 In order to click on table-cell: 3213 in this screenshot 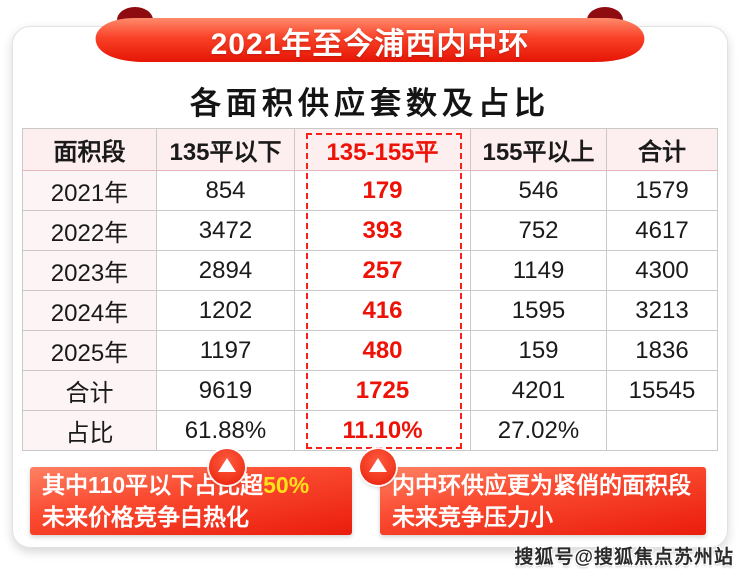, I will do `click(662, 310)`.